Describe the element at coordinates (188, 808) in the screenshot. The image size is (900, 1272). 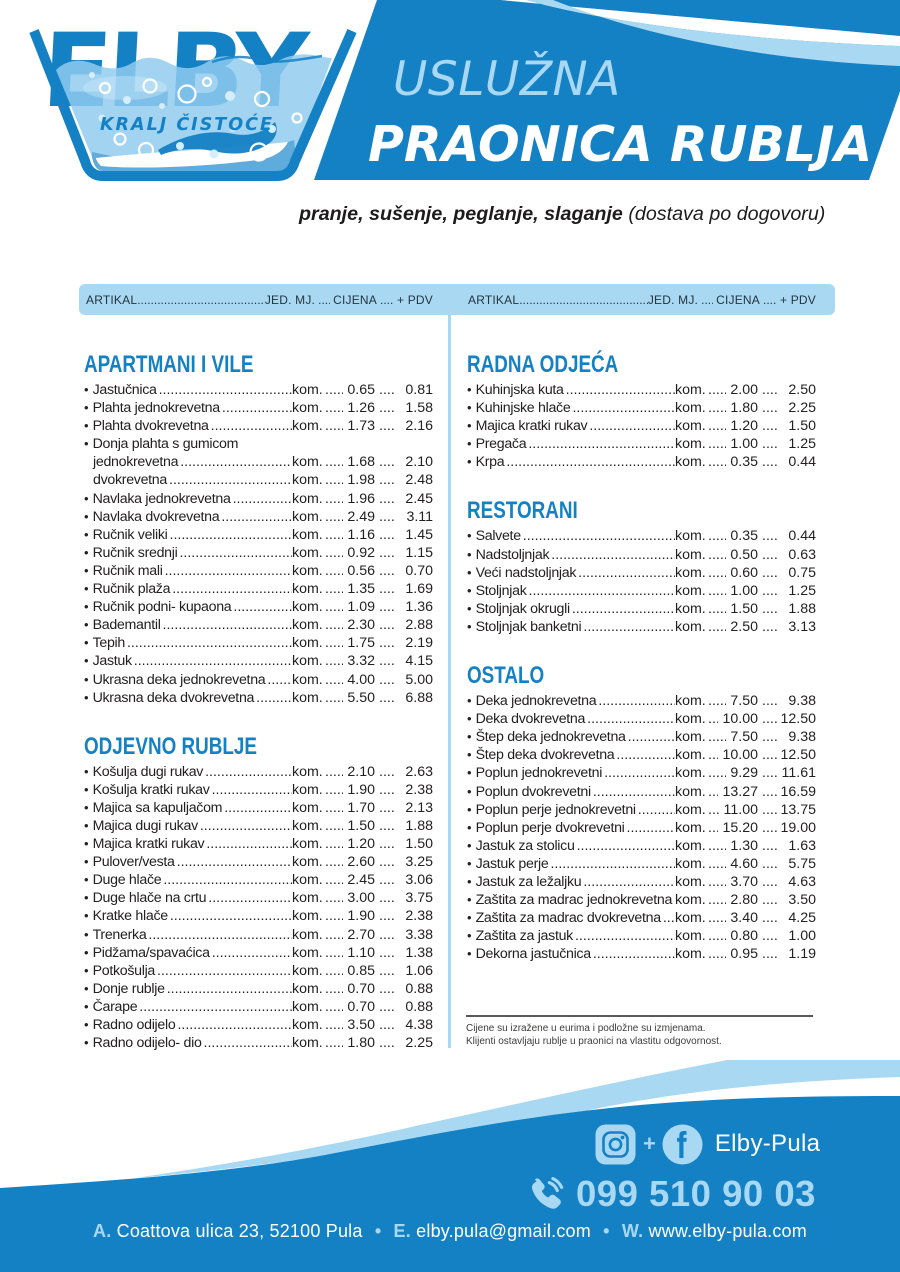
I see `item-name-cell: • Majica sa kapuljačom` at that location.